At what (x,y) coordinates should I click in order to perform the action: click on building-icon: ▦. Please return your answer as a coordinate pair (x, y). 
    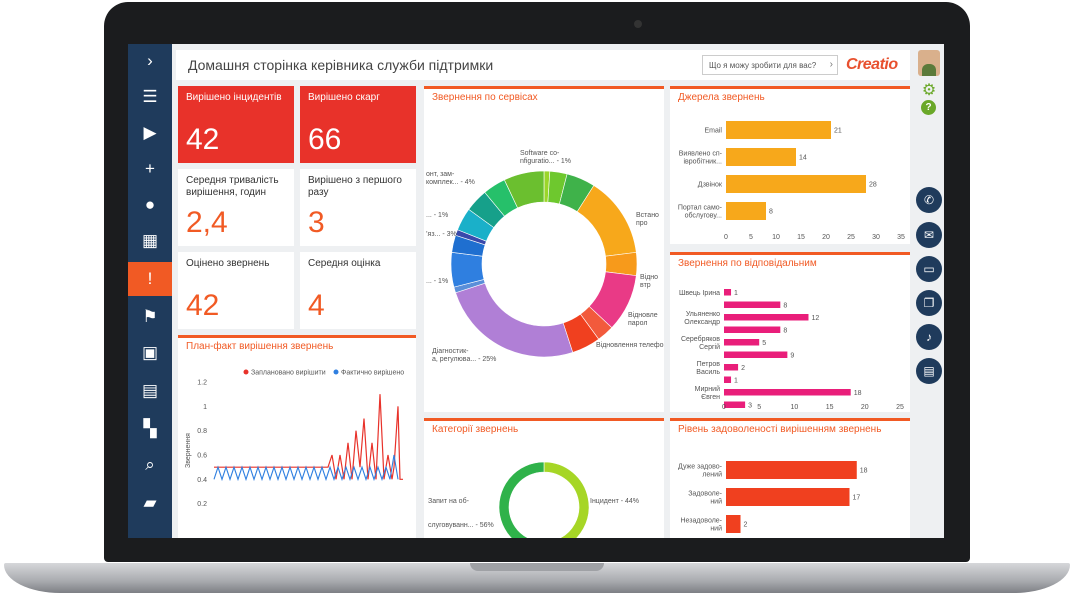
    Looking at the image, I should click on (150, 240).